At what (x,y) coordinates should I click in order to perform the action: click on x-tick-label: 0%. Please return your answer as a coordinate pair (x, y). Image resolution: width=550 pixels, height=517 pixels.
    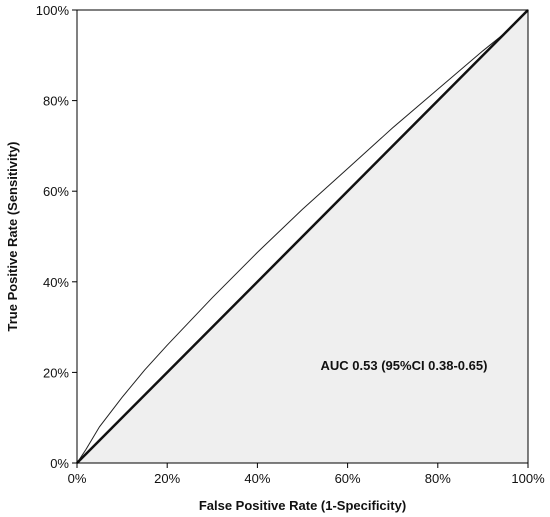
    Looking at the image, I should click on (77, 478).